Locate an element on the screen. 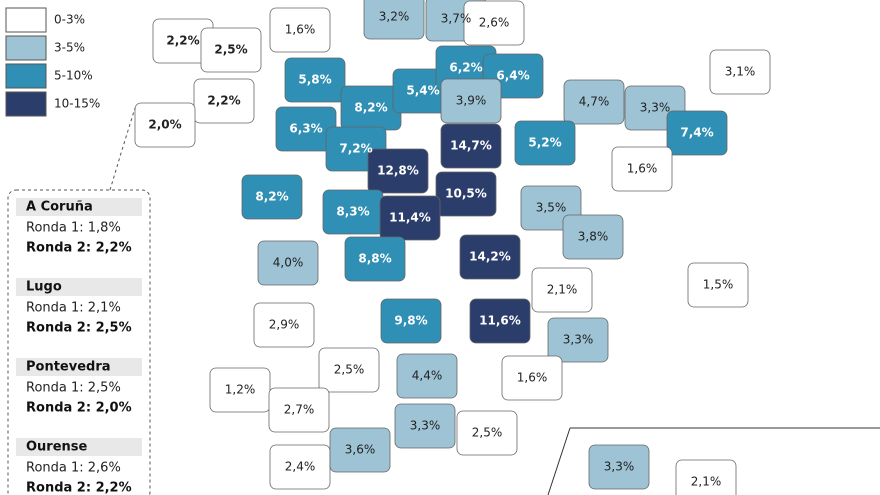 This screenshot has width=880, height=495. province-label: 6,3% is located at coordinates (305, 129).